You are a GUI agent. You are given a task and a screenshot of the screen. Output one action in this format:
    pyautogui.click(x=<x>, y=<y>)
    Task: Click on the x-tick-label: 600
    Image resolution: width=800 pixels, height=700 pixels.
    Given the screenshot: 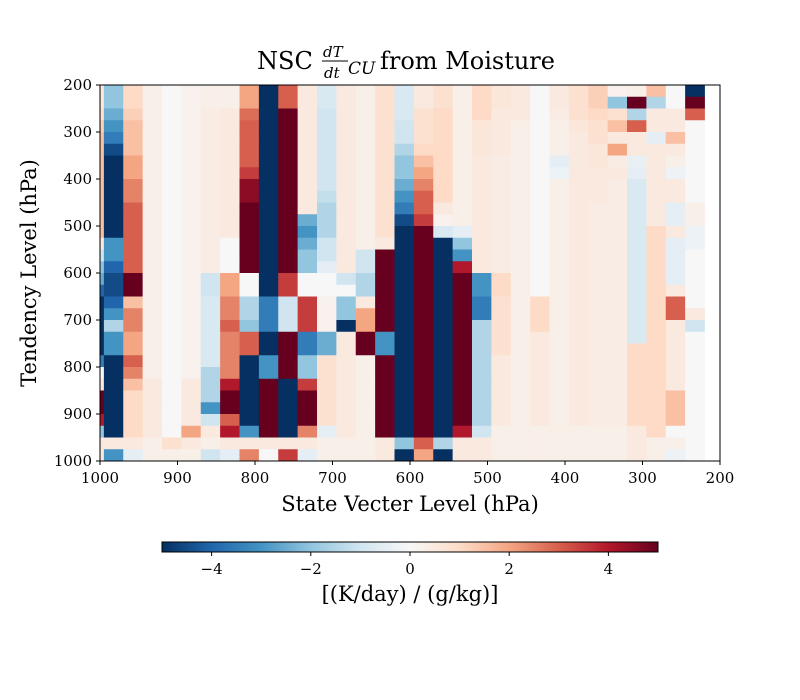 What is the action you would take?
    pyautogui.click(x=410, y=478)
    